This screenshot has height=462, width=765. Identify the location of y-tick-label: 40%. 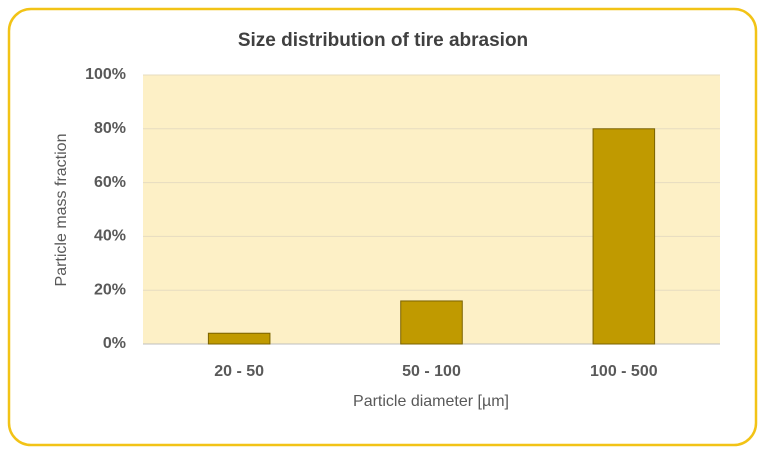
(110, 236).